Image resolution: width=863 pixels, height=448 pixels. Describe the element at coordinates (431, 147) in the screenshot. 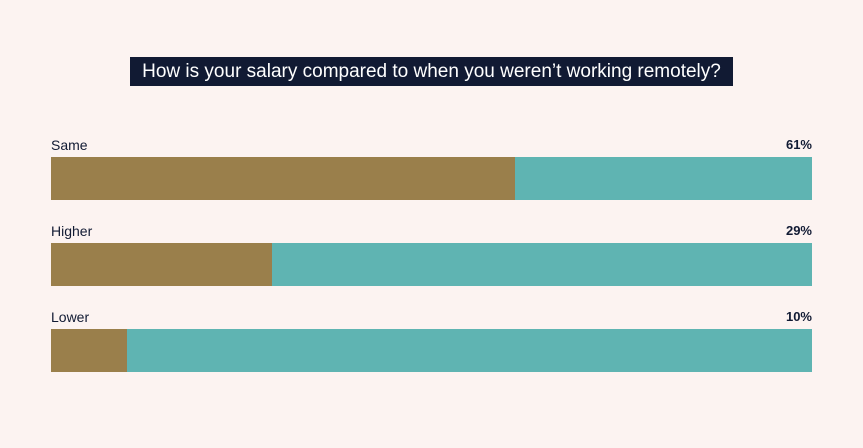

I see `bar-row-head: Same 61%` at that location.